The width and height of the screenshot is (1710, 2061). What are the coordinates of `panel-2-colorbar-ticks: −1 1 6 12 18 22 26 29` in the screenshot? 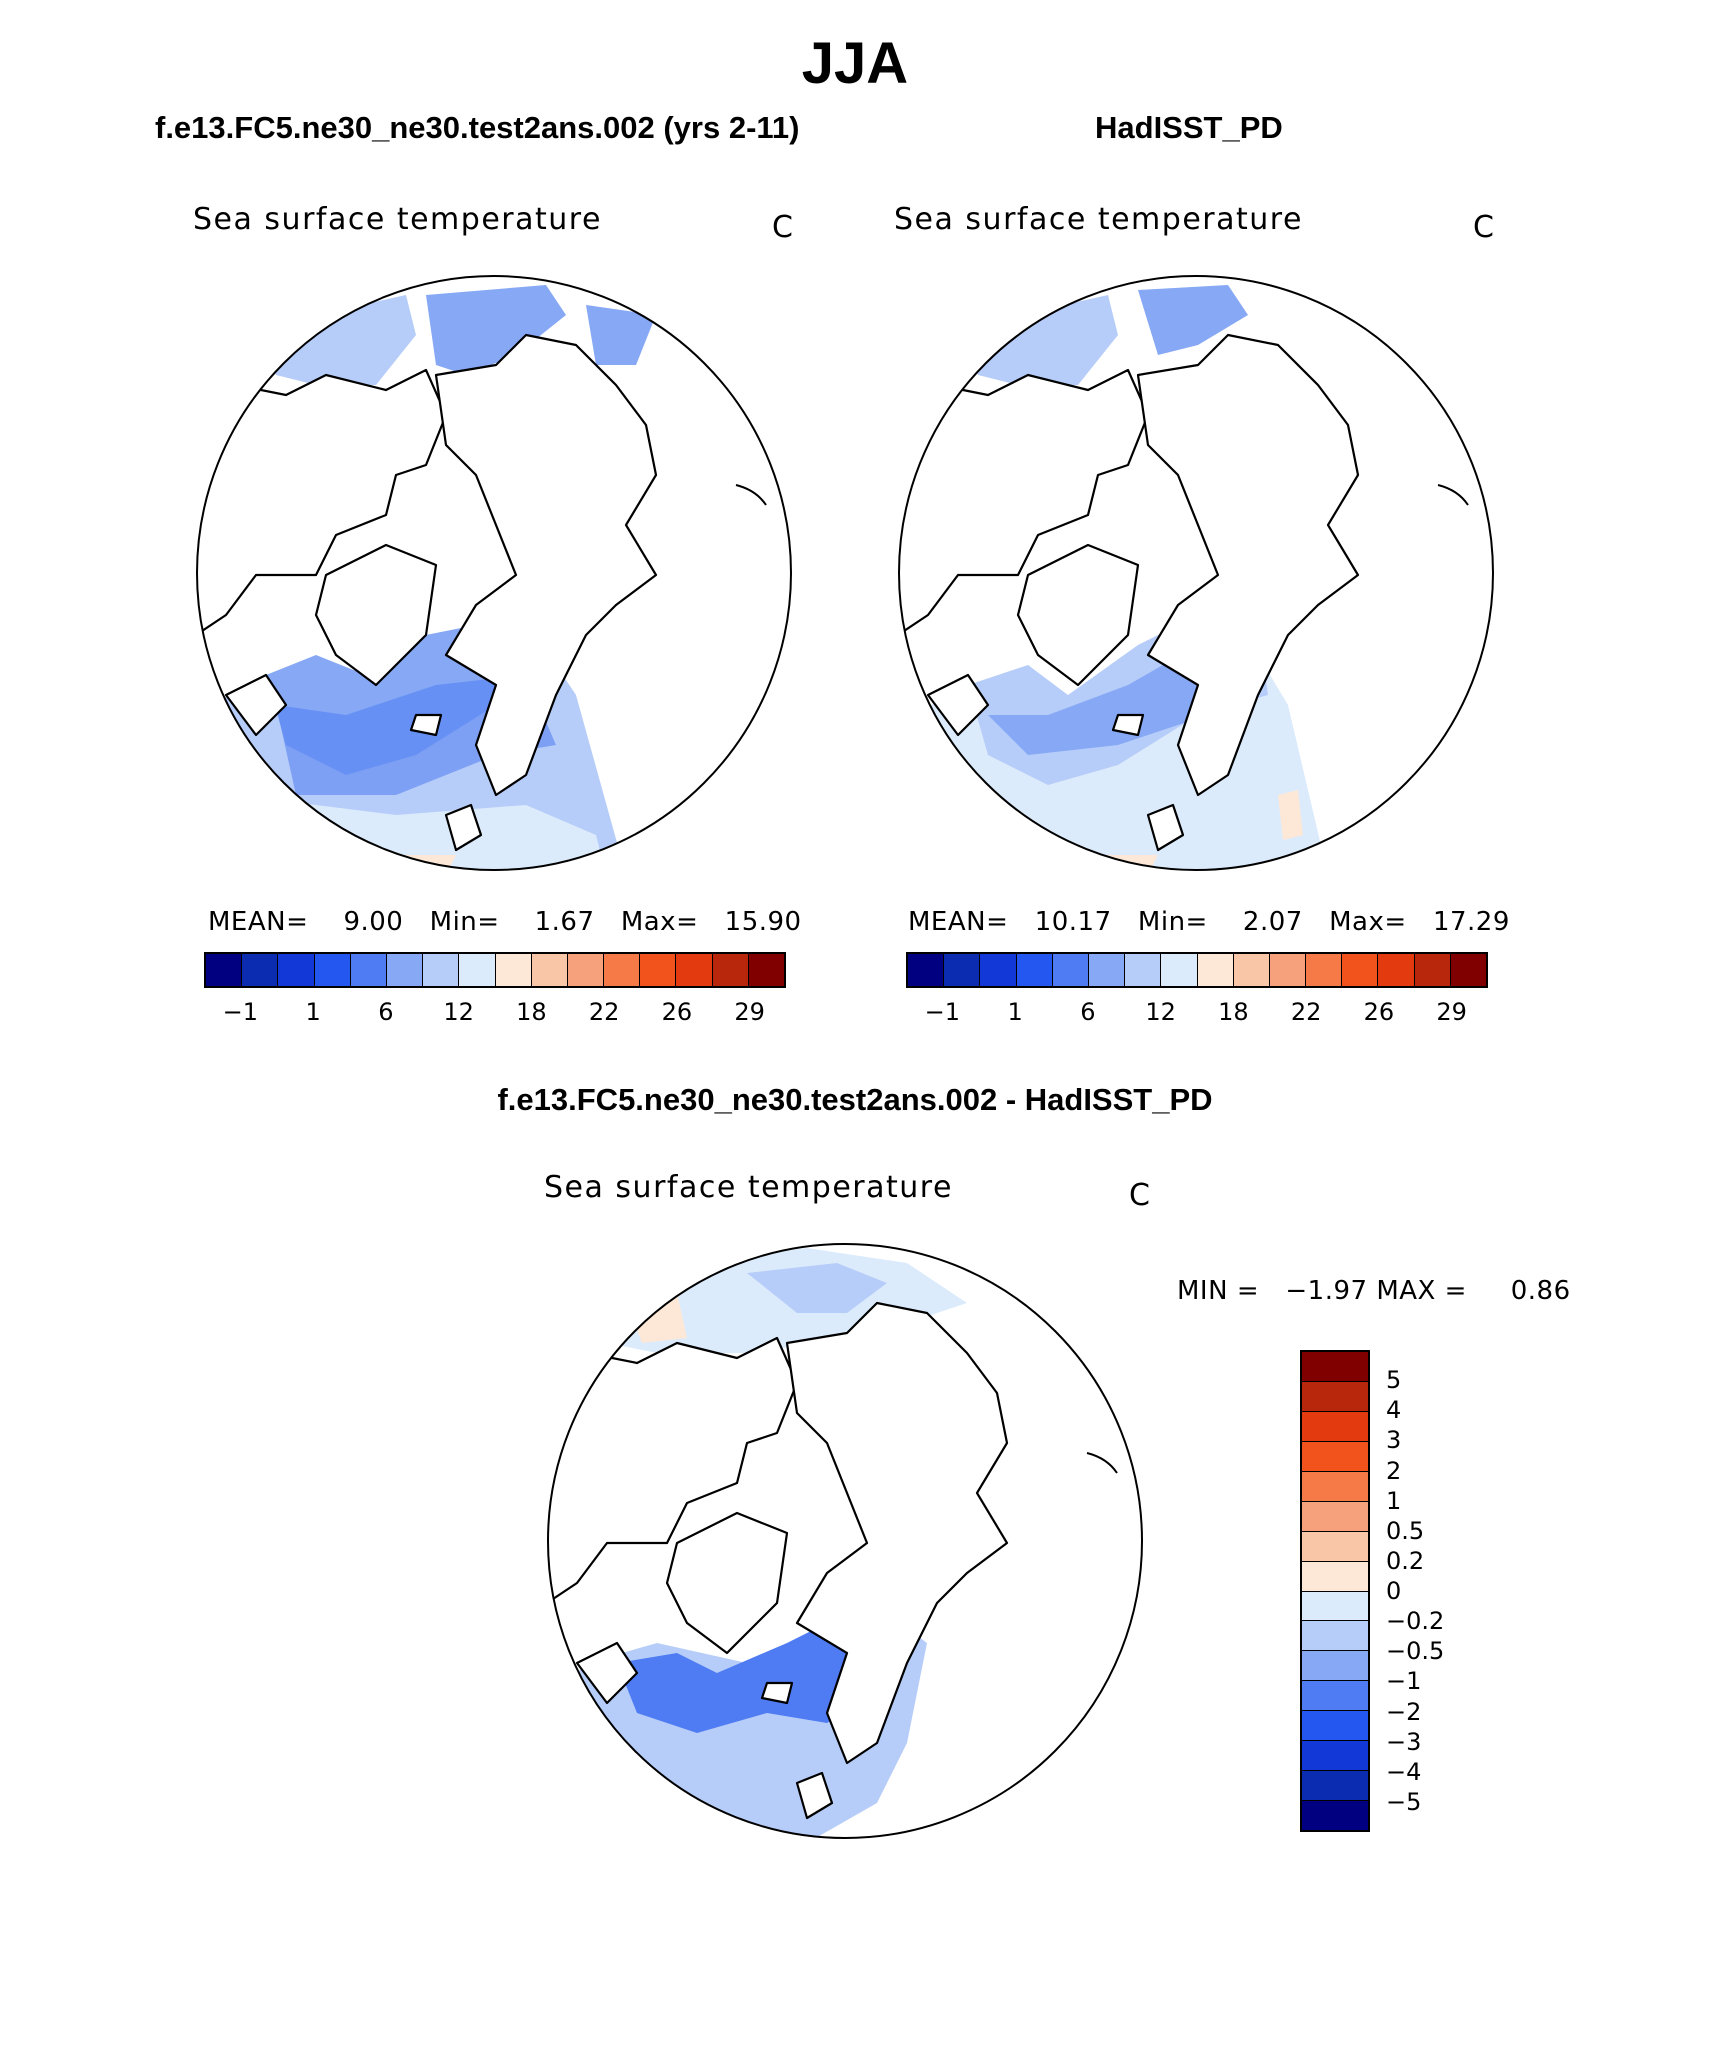 It's located at (1197, 1013).